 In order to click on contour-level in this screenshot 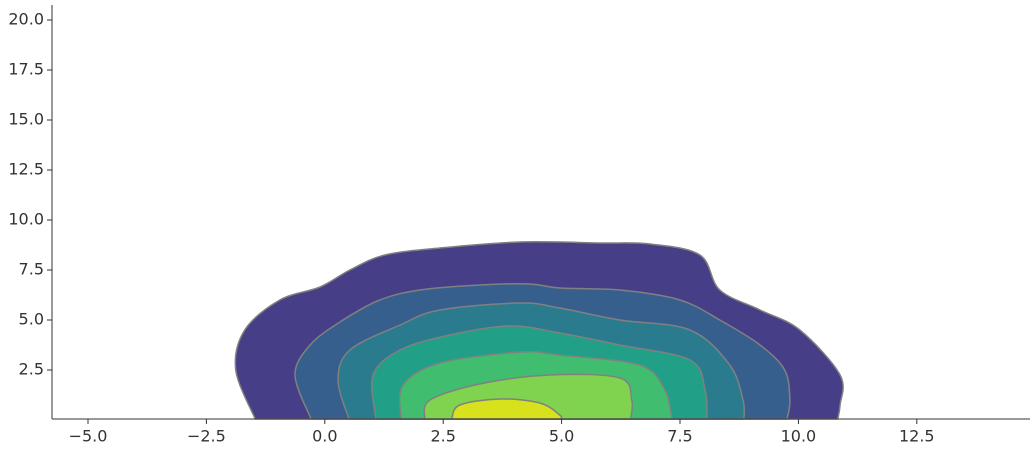, I will do `click(506, 409)`.